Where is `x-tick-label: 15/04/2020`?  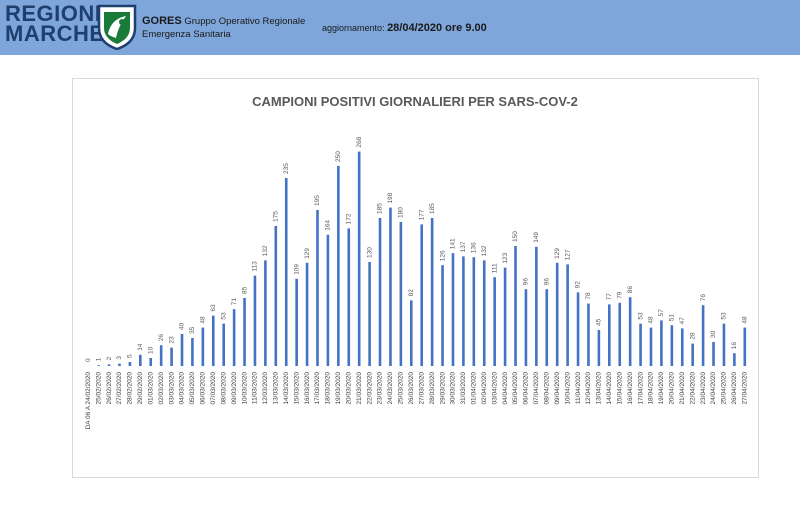
x-tick-label: 15/04/2020 is located at coordinates (619, 388).